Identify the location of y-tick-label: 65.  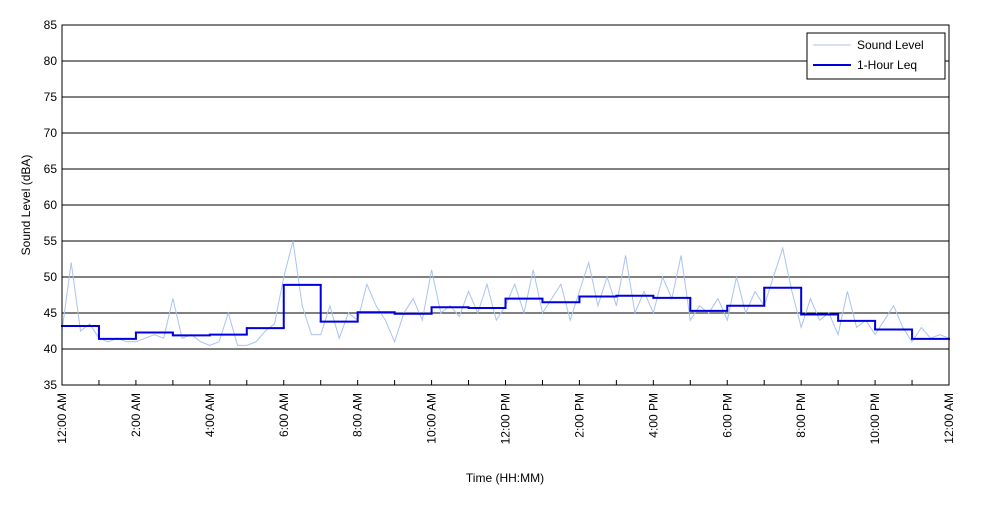
(51, 169).